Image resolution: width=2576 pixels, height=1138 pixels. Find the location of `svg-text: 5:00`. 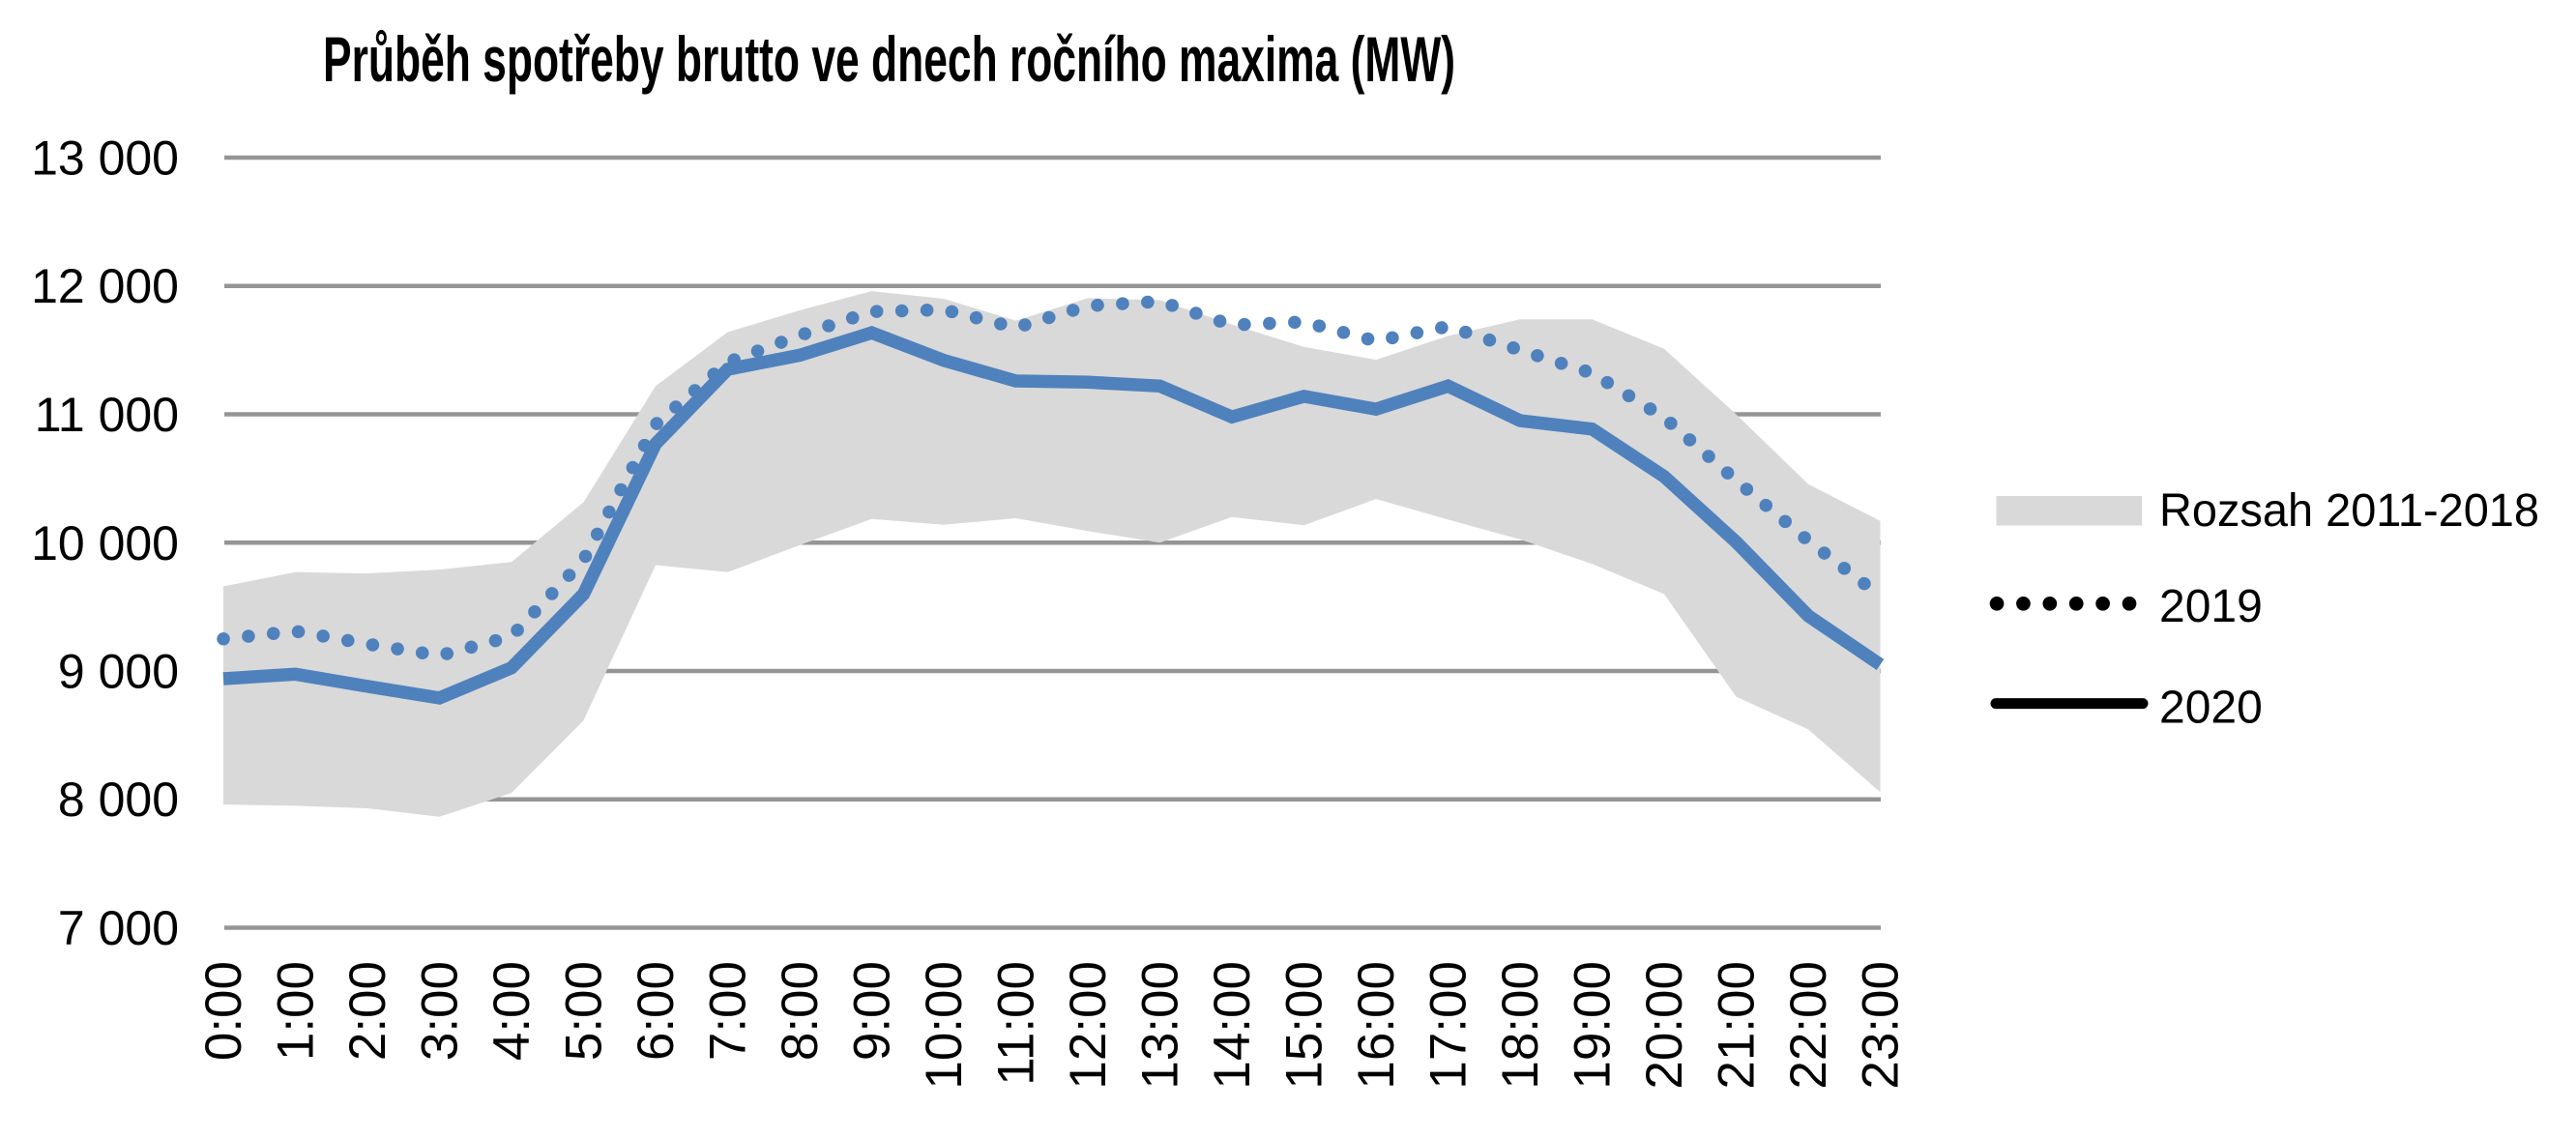

svg-text: 5:00 is located at coordinates (584, 1011).